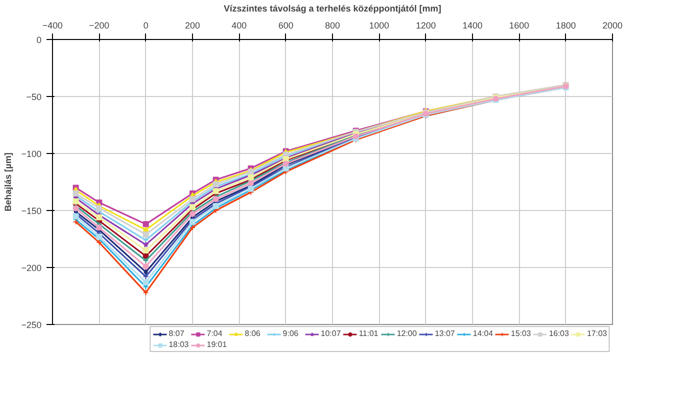  What do you see at coordinates (31, 268) in the screenshot?
I see `y-tick-label: −200` at bounding box center [31, 268].